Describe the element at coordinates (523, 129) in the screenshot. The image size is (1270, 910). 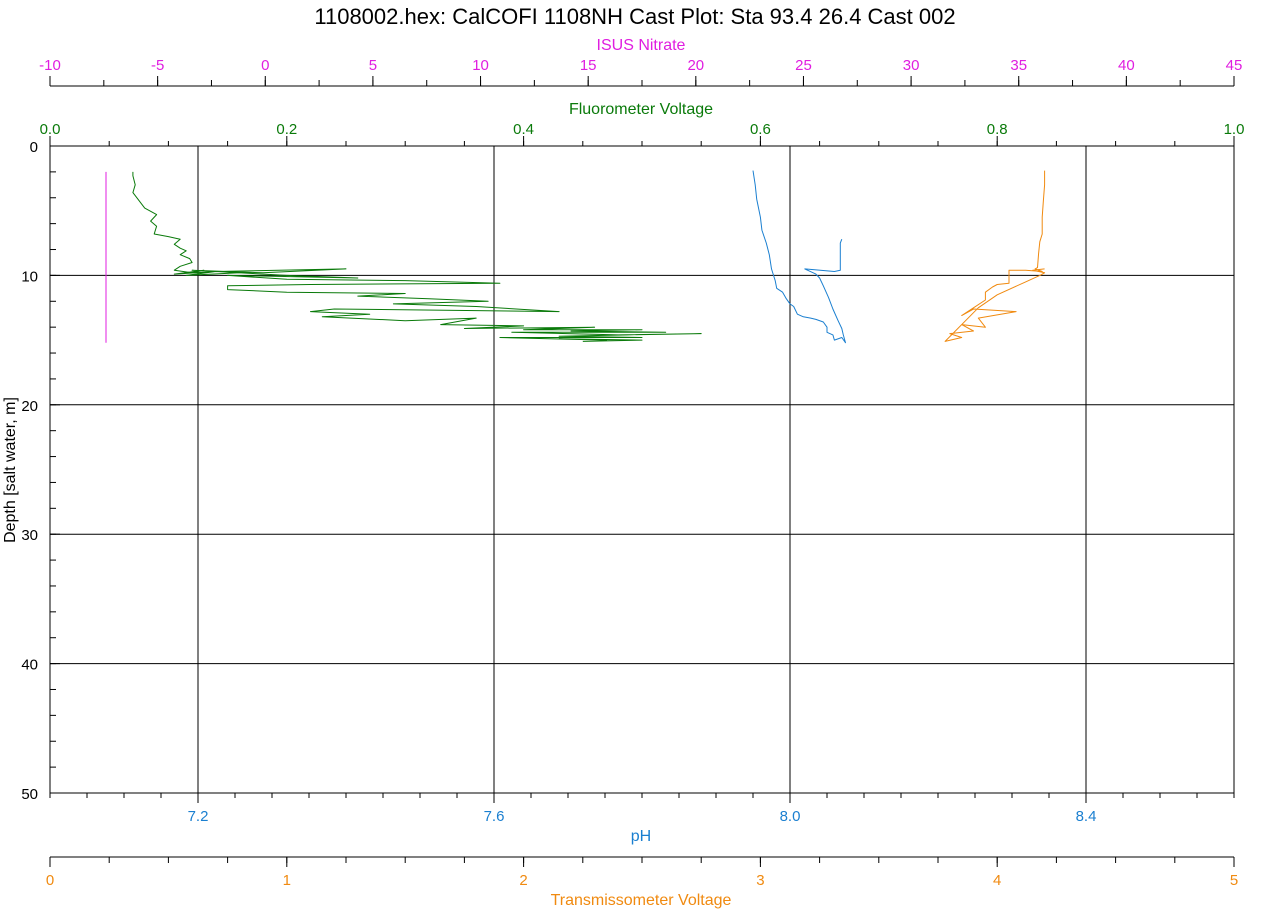
I see `tick-label-fluorometer: 0.4` at that location.